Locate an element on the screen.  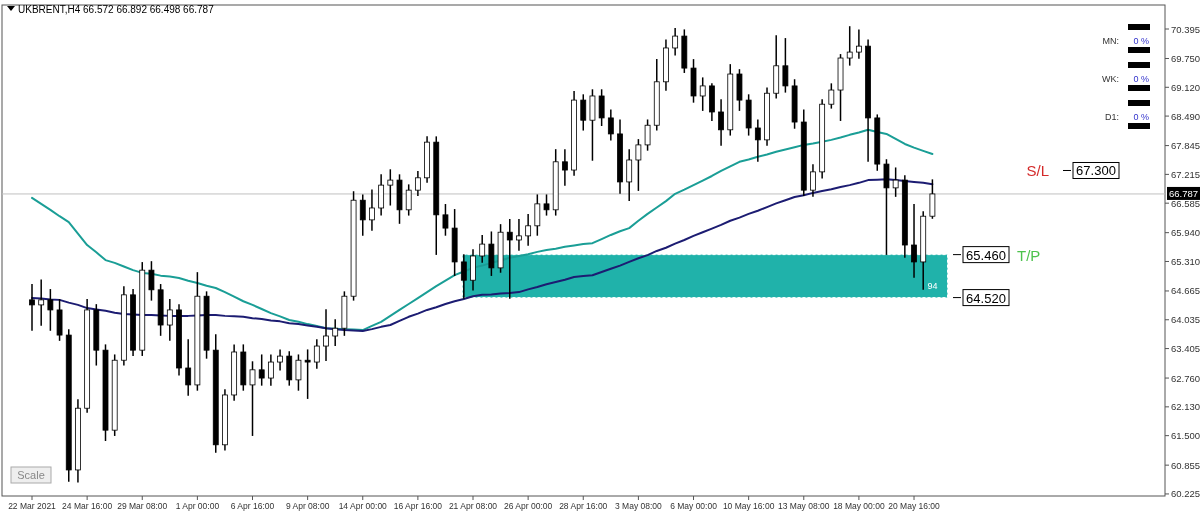
x-tick-label: 9 Apr 08:00 is located at coordinates (307, 506).